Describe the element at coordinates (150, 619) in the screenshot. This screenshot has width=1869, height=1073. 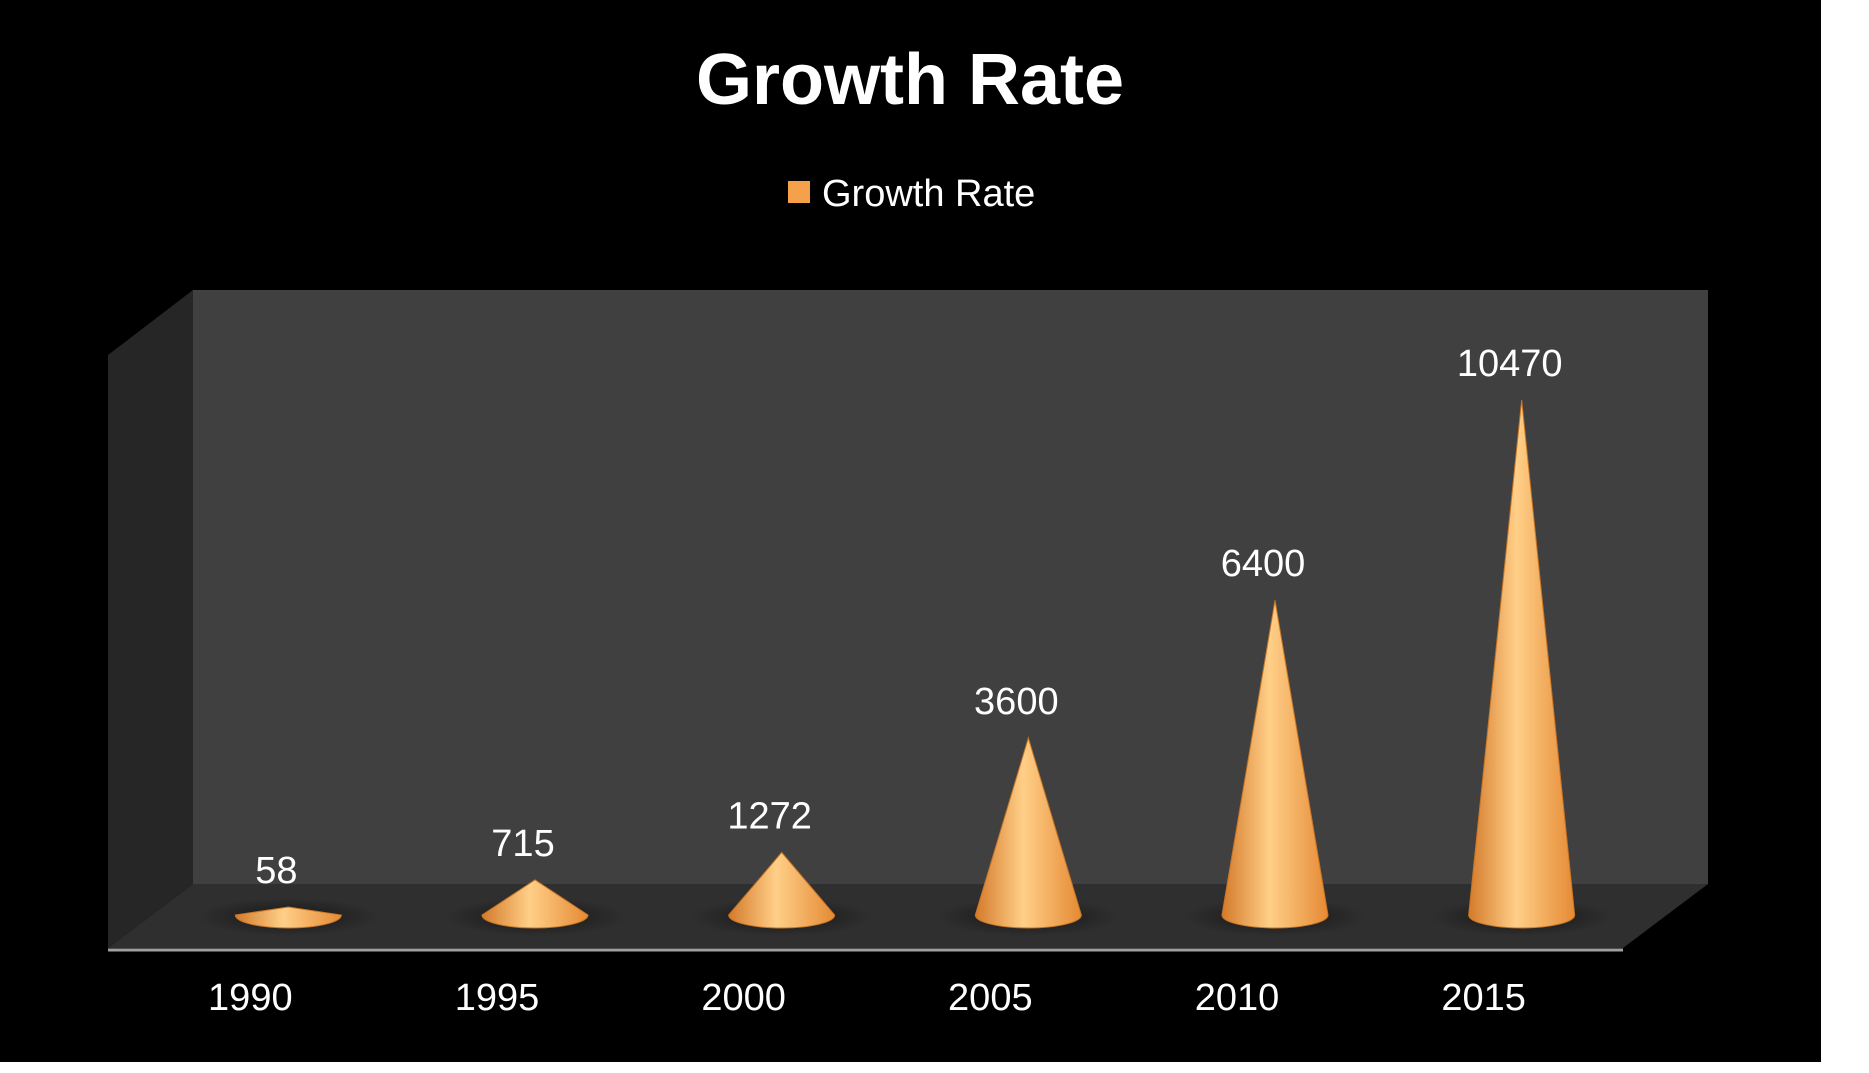
I see `plot-side-wall` at that location.